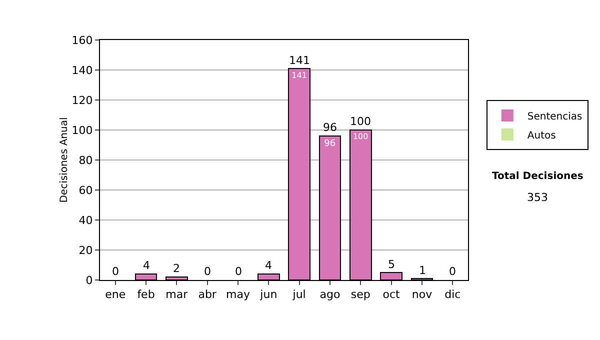 The image size is (600, 340). What do you see at coordinates (238, 295) in the screenshot?
I see `x-tick-label: may` at bounding box center [238, 295].